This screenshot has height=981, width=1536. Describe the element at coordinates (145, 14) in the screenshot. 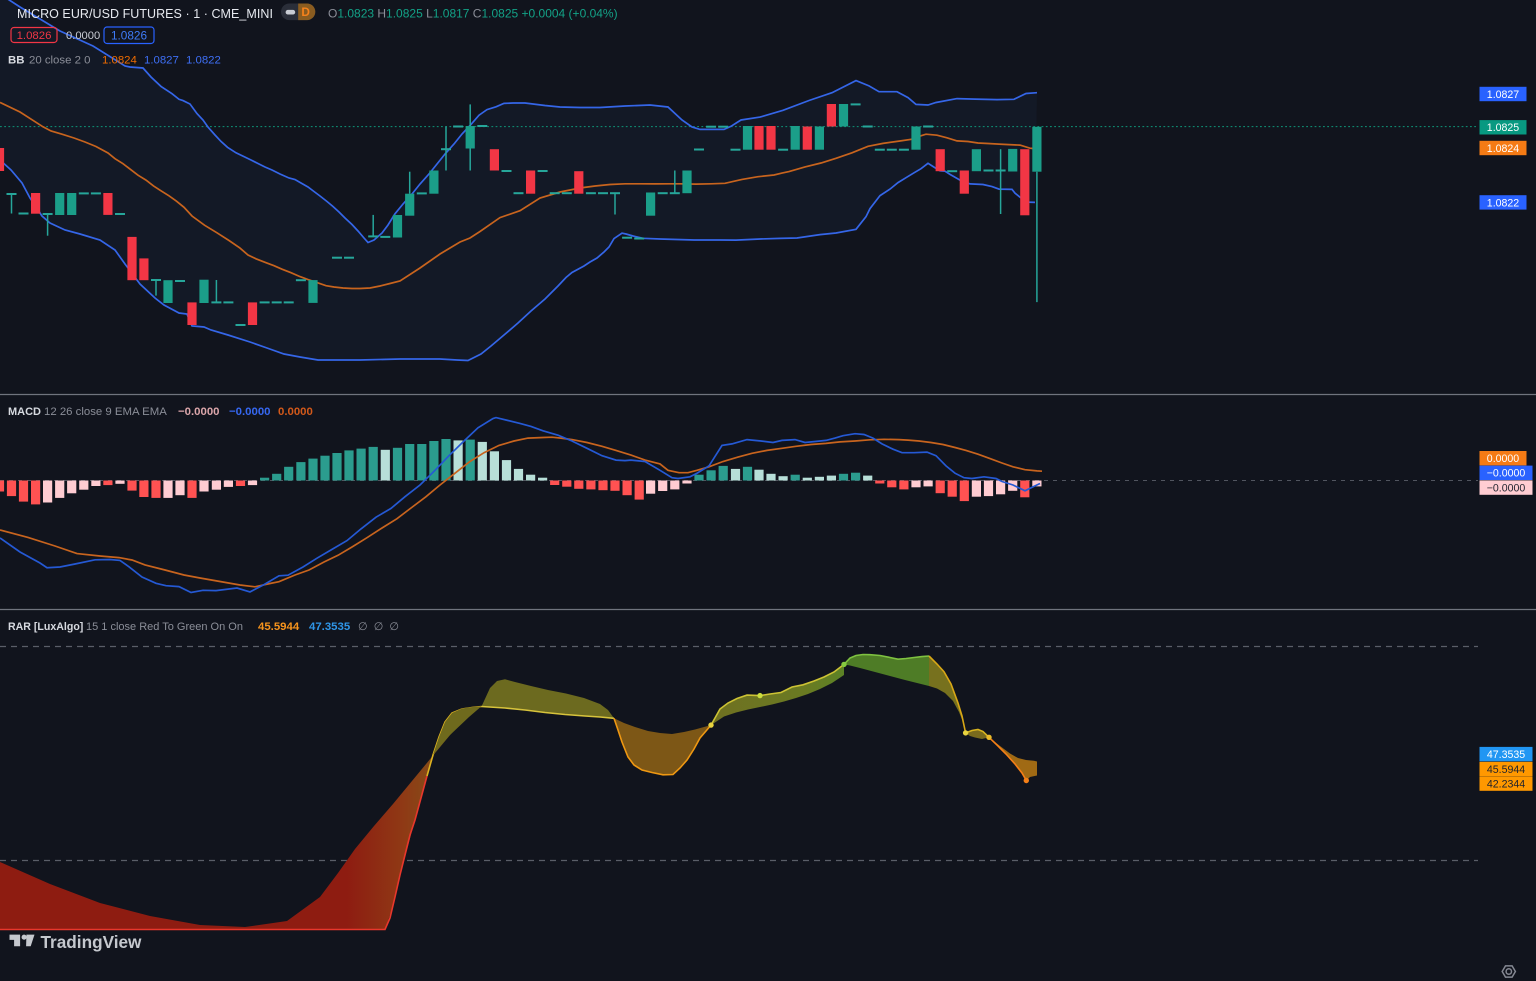

I see `svg-text:MICRO EUR/USD FUTURES · 1 · CM: MICRO EUR/USD FUTURES · 1 · CME_MINI` at that location.